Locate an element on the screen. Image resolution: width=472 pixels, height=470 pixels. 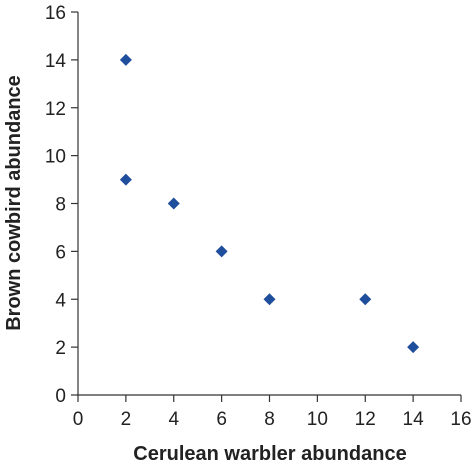
y-tick-label: 14 is located at coordinates (56, 61).